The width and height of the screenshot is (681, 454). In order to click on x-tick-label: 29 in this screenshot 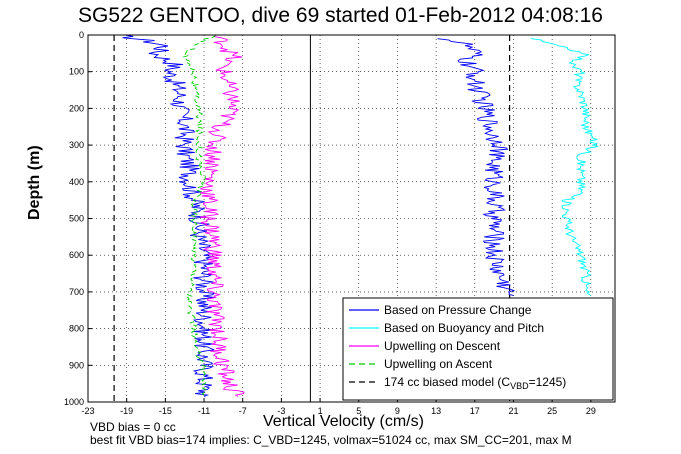, I will do `click(591, 411)`.